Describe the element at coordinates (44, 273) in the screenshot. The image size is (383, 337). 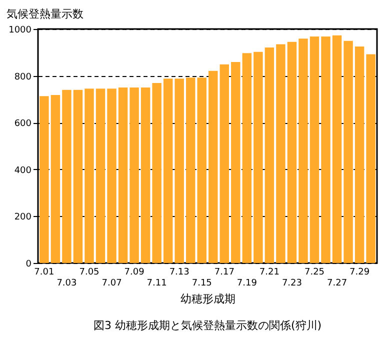
I see `x-tick-label: 7.01` at that location.